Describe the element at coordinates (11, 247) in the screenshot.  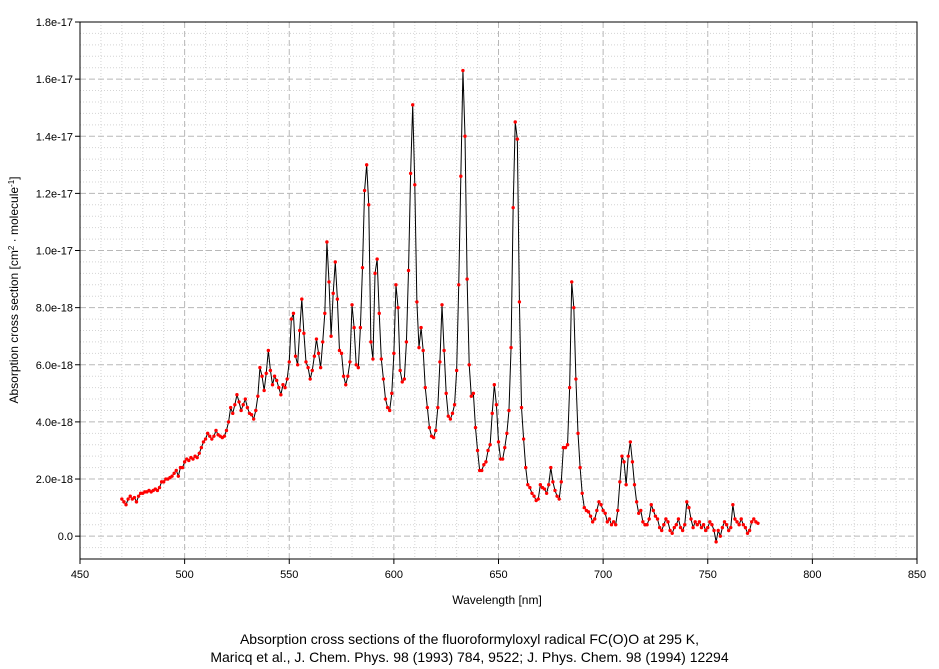
I see `y-axis-label-sup1: 2` at that location.